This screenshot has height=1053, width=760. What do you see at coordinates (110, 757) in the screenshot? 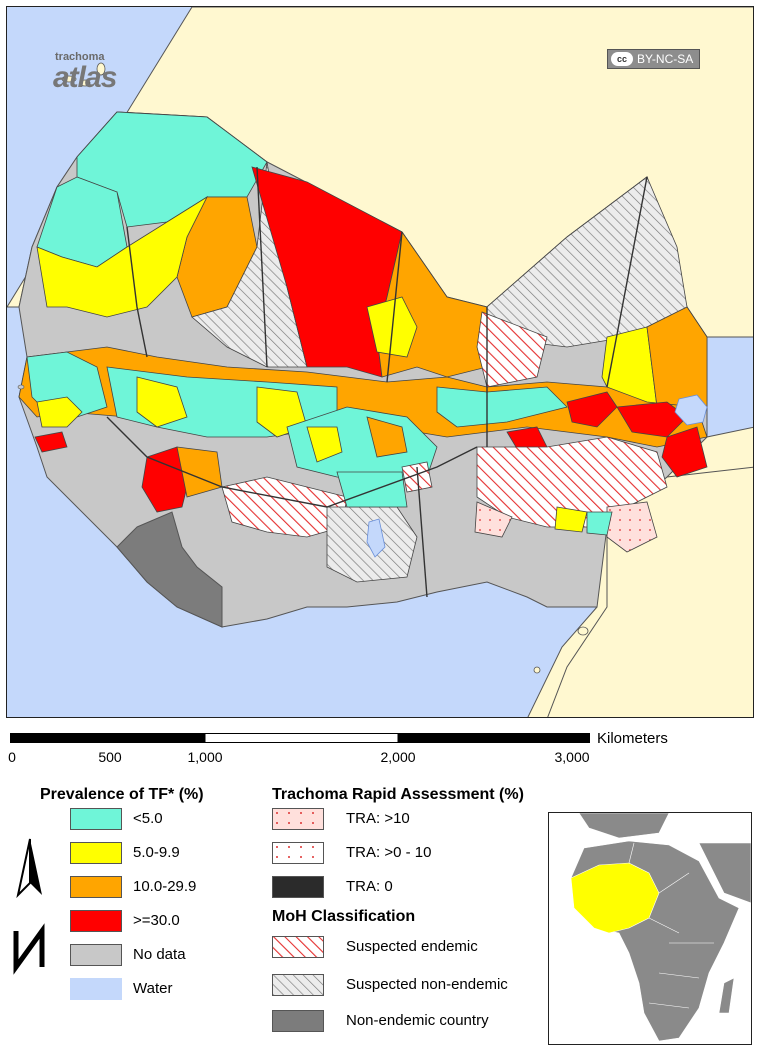
I see `scale-tick-500: 500` at bounding box center [110, 757].